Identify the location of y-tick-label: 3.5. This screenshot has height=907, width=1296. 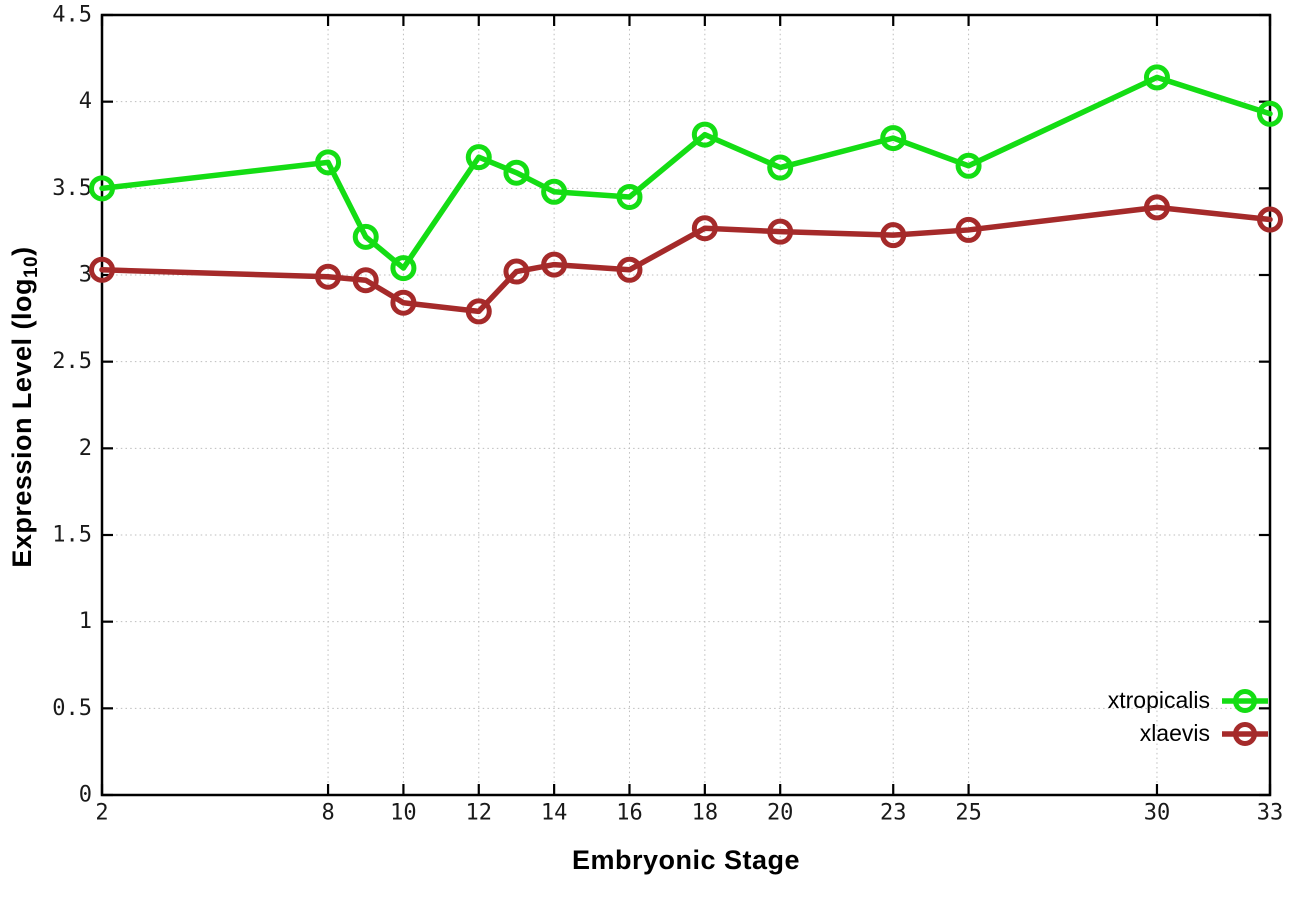
(72, 188).